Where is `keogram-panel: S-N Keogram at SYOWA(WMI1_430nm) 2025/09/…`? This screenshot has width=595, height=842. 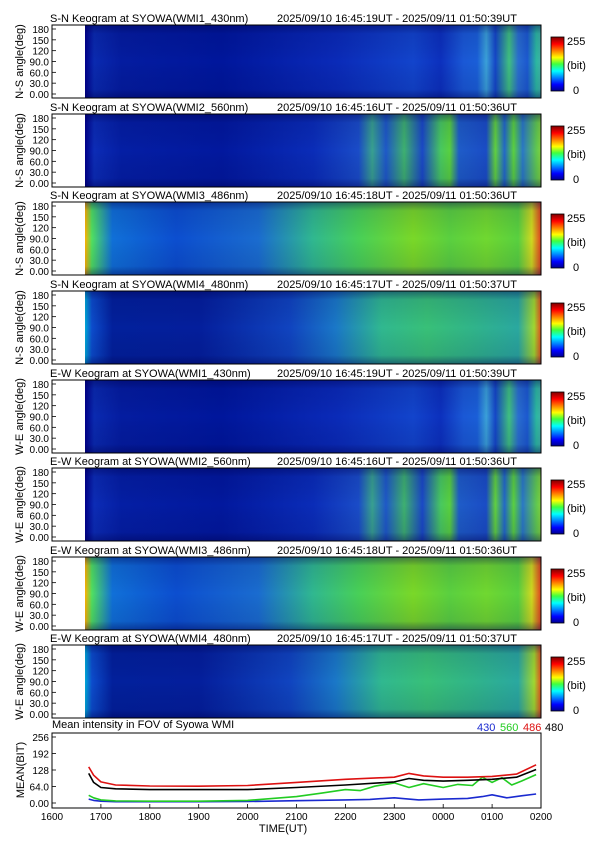 keogram-panel: S-N Keogram at SYOWA(WMI1_430nm) 2025/09/… is located at coordinates (300, 57).